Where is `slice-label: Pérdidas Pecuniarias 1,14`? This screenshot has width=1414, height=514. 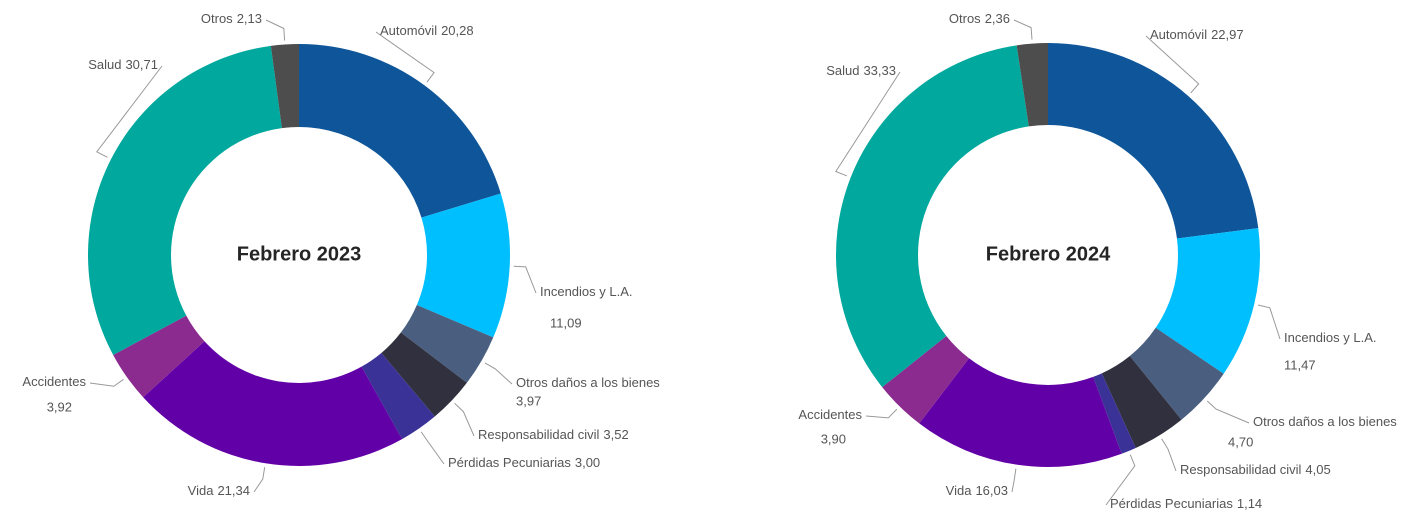
slice-label: Pérdidas Pecuniarias 1,14 is located at coordinates (1186, 503).